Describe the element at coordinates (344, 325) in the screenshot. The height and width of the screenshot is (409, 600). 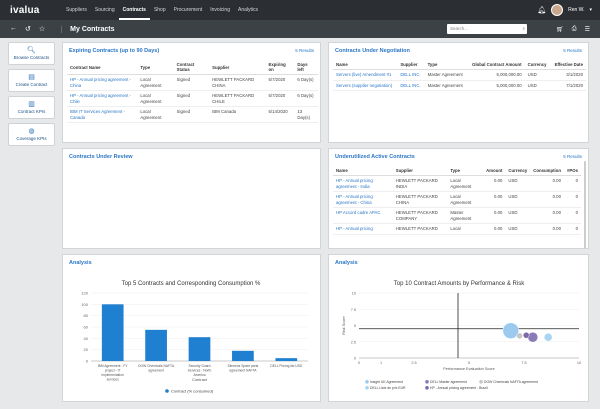
I see `y-axis-label: Risk Score` at that location.